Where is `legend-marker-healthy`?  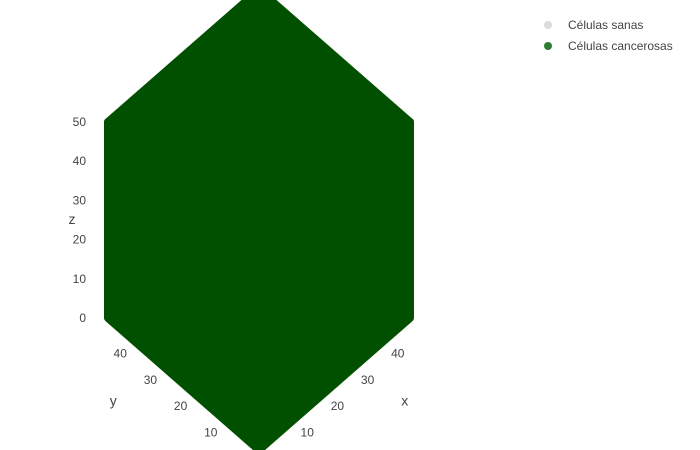
legend-marker-healthy is located at coordinates (548, 24).